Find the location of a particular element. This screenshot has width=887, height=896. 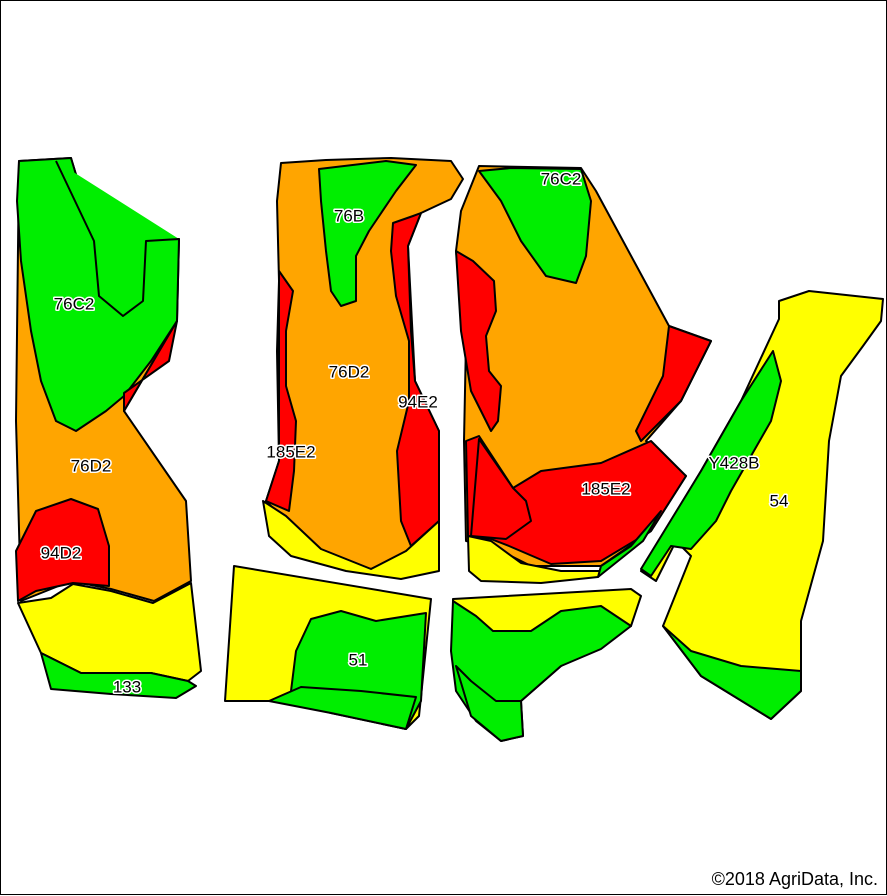

field-far-east: Y428B 54 is located at coordinates (762, 505).